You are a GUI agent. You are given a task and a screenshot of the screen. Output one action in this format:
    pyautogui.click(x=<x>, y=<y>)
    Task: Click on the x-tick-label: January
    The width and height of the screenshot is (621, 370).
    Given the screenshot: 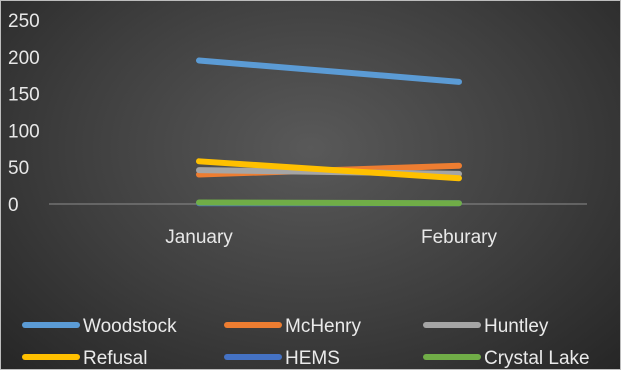 What is the action you would take?
    pyautogui.click(x=199, y=237)
    